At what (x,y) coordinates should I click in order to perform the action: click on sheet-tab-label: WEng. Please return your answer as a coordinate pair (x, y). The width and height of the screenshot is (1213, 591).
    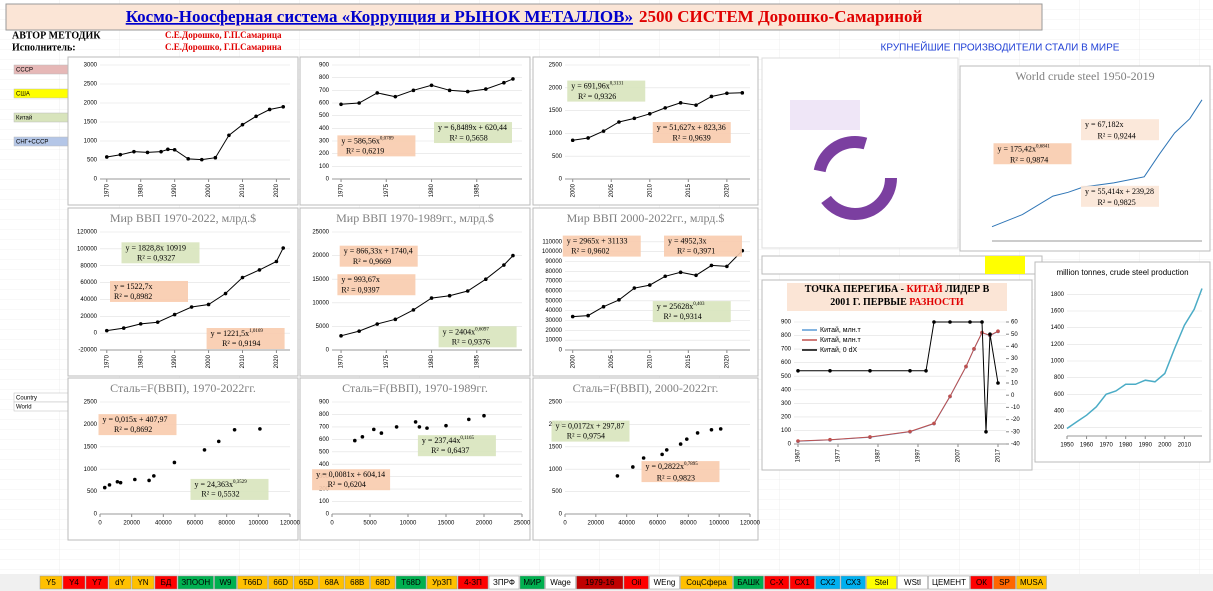
    Looking at the image, I should click on (665, 582).